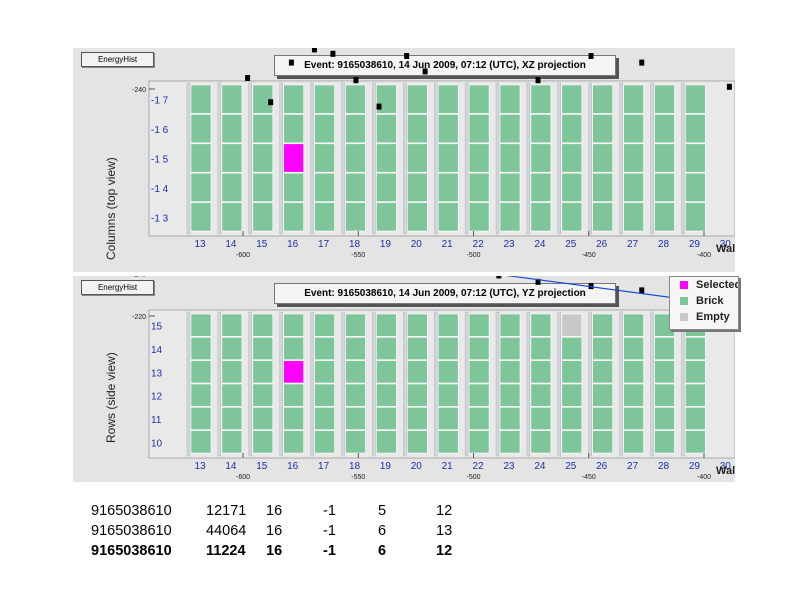 The width and height of the screenshot is (794, 595). Describe the element at coordinates (117, 287) in the screenshot. I see `energy-hist-button-2: EnergyHist` at that location.